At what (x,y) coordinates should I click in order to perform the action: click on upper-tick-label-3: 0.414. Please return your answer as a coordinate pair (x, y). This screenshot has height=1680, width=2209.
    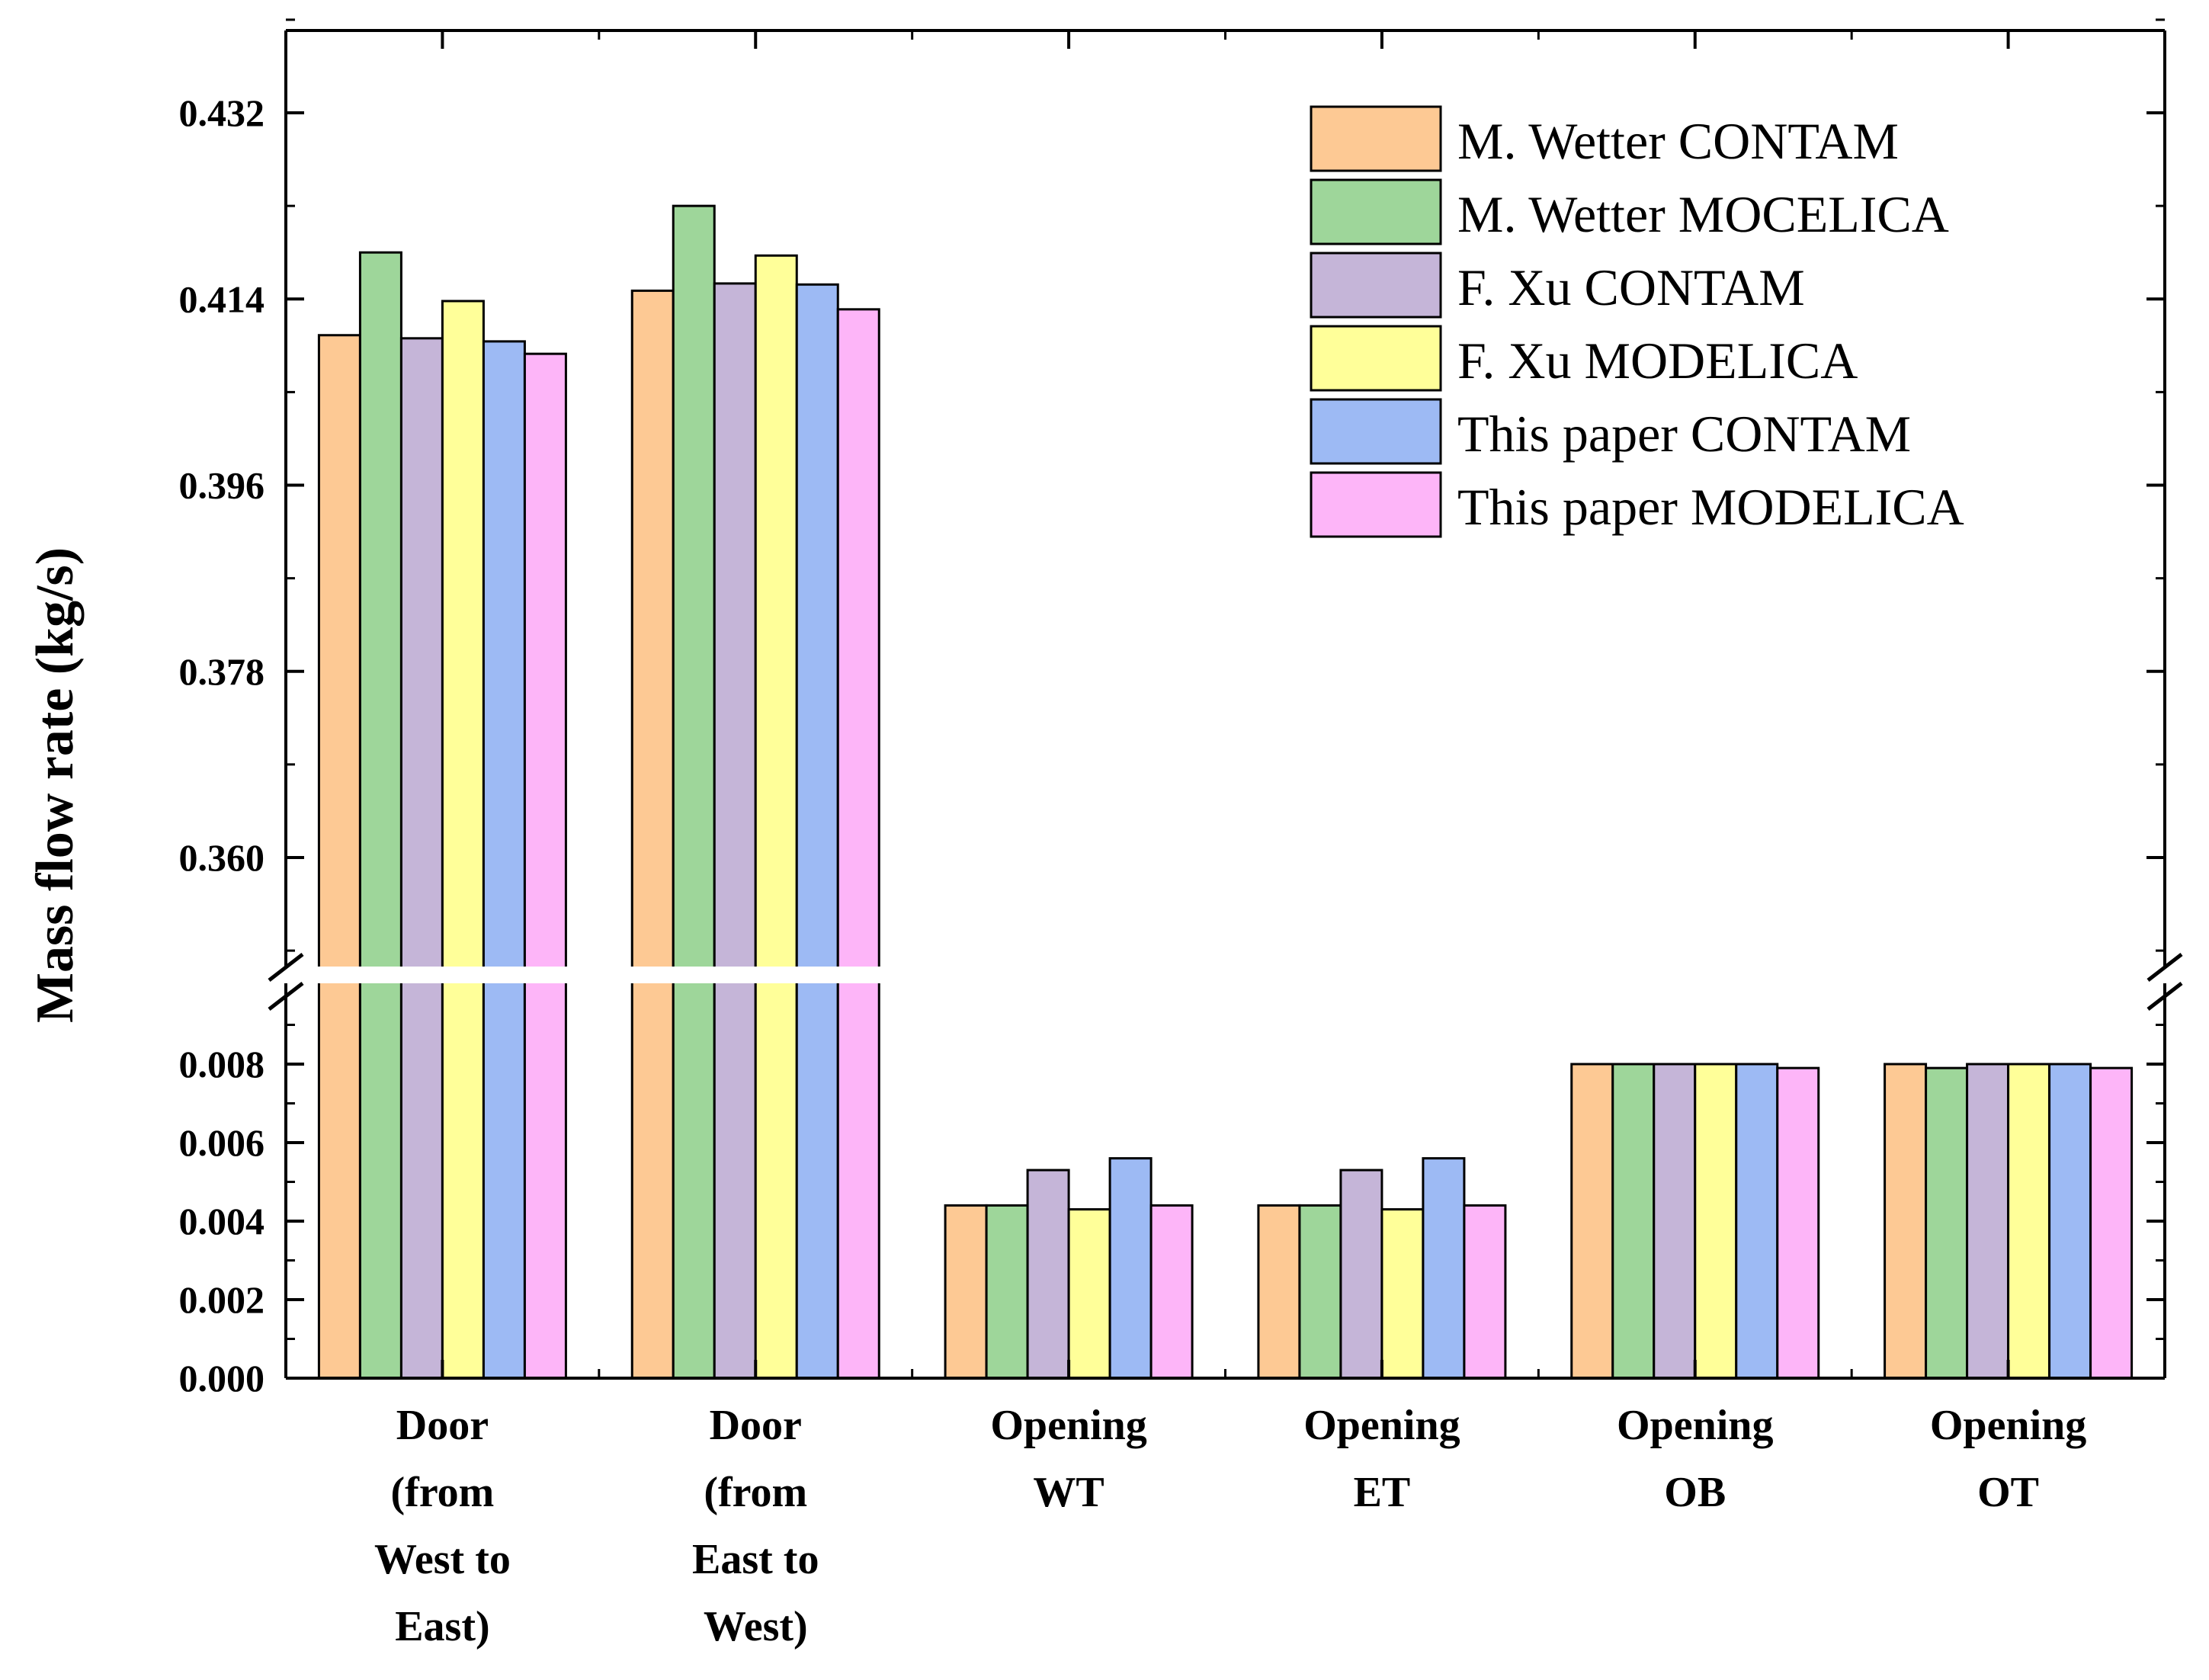
    Looking at the image, I should click on (222, 298).